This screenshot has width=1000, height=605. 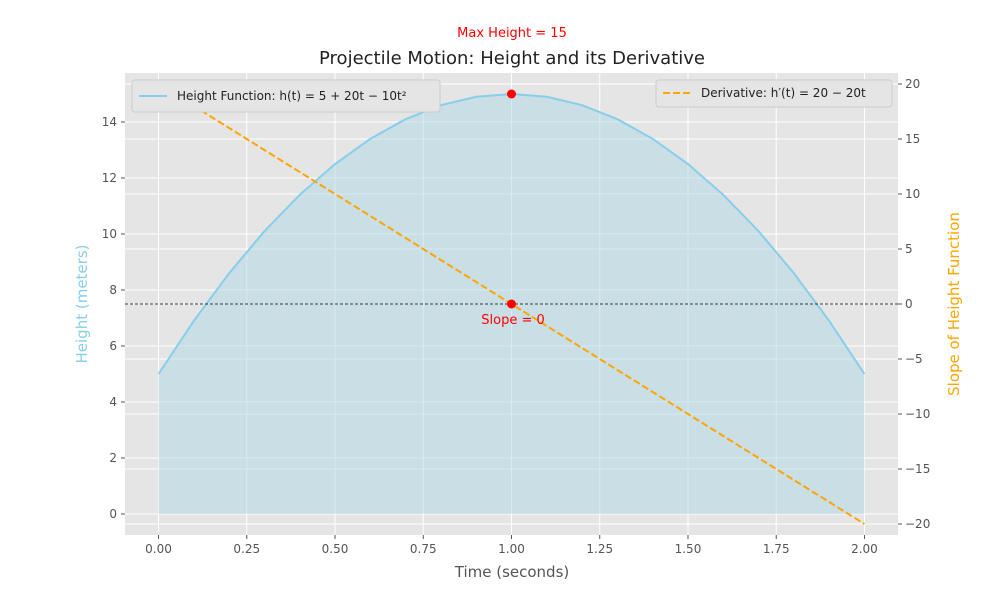 I want to click on y-right-tick-label-2: −10, so click(x=917, y=414).